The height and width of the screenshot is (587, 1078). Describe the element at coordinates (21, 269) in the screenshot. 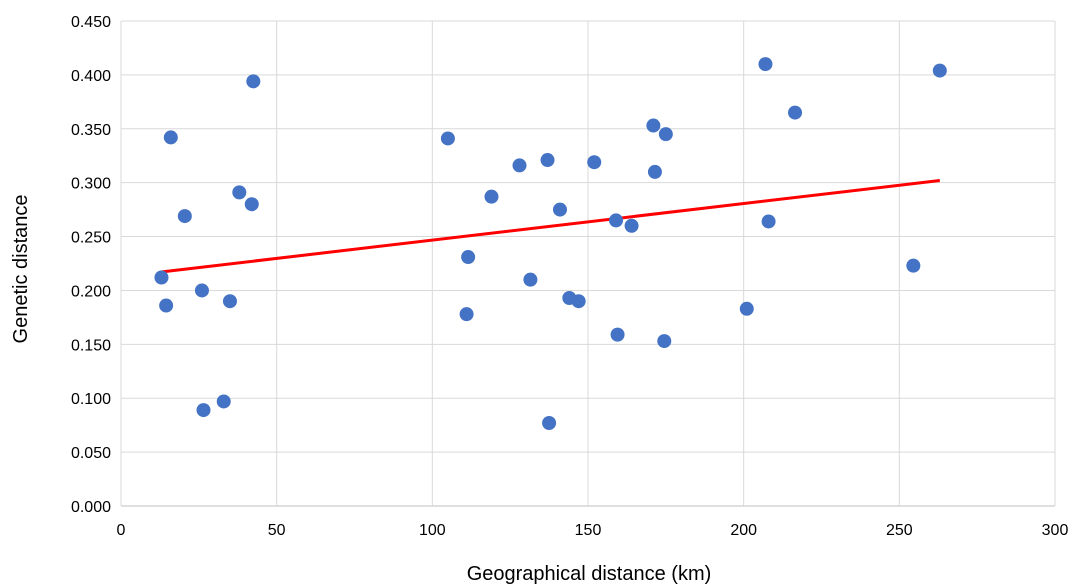

I see `y-axis-label: Genetic distance` at that location.